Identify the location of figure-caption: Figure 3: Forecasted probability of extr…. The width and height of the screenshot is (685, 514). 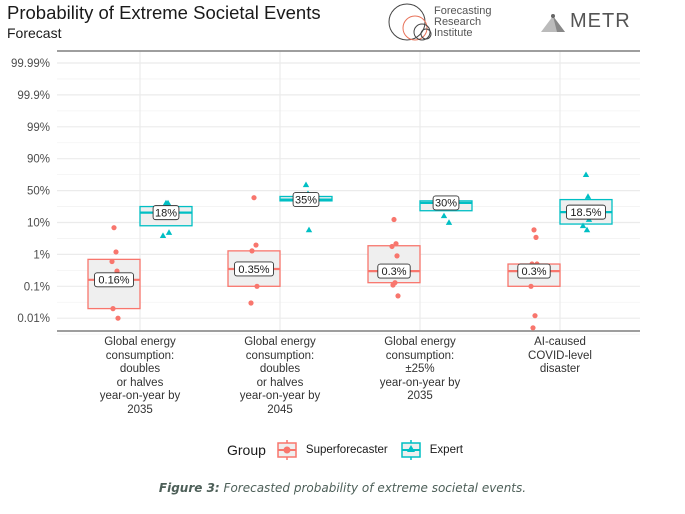
(342, 488).